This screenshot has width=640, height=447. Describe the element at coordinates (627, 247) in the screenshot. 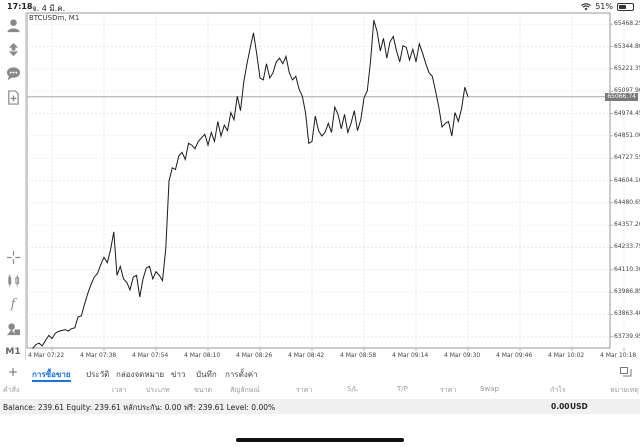

I see `price-label: 64233.75` at that location.